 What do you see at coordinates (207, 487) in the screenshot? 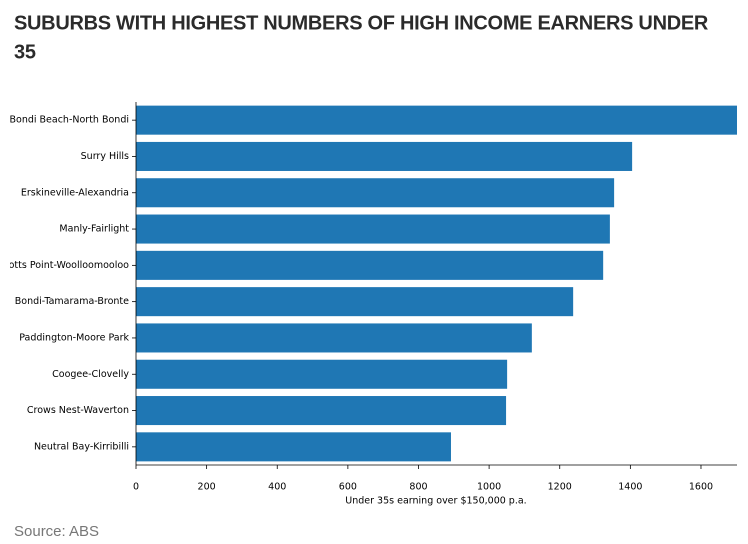
I see `x-tick-label: 200` at bounding box center [207, 487].